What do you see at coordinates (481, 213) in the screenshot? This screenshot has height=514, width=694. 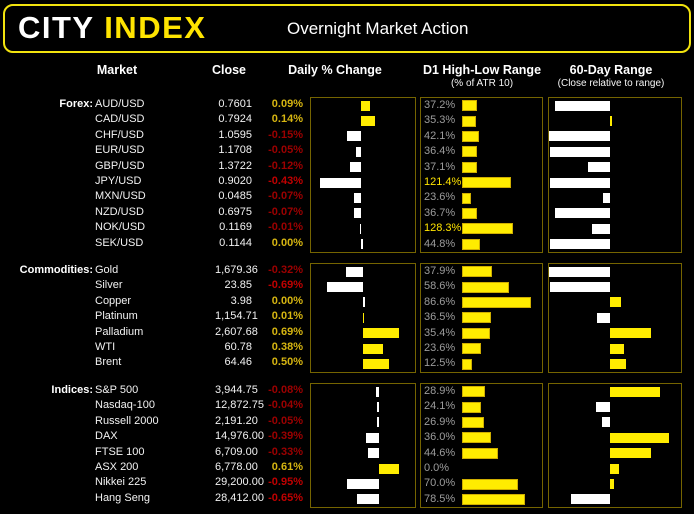 I see `d1-range-slot: 36.7%` at bounding box center [481, 213].